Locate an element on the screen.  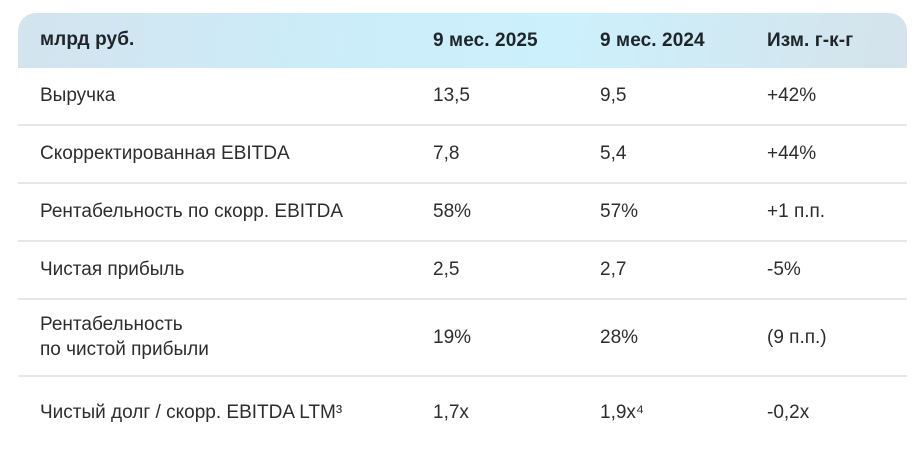
table-row: Скорректированная EBITDA 7,8 5,4 +44% is located at coordinates (462, 155).